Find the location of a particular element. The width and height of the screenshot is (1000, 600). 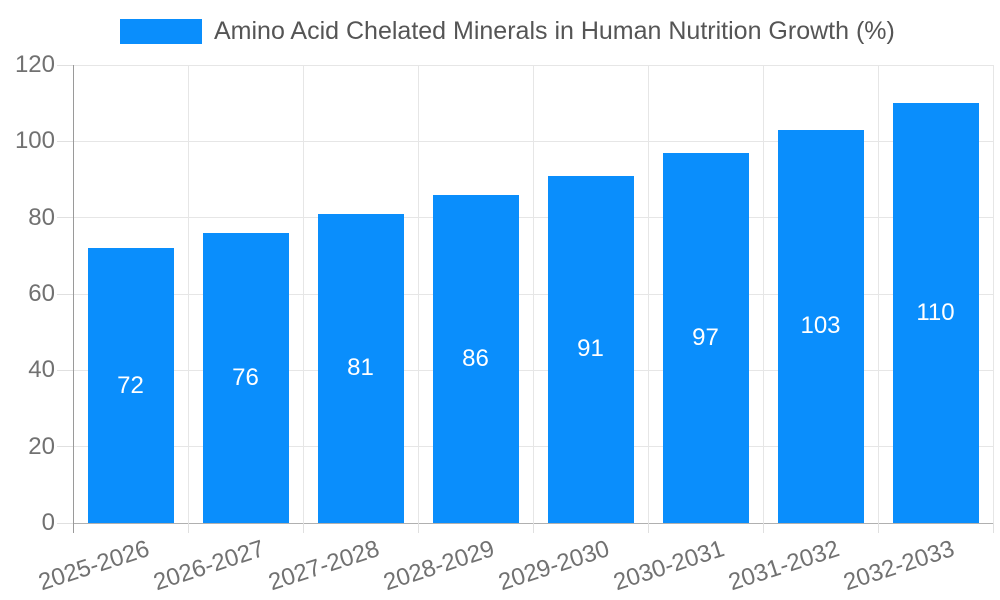

legend-swatch is located at coordinates (161, 31).